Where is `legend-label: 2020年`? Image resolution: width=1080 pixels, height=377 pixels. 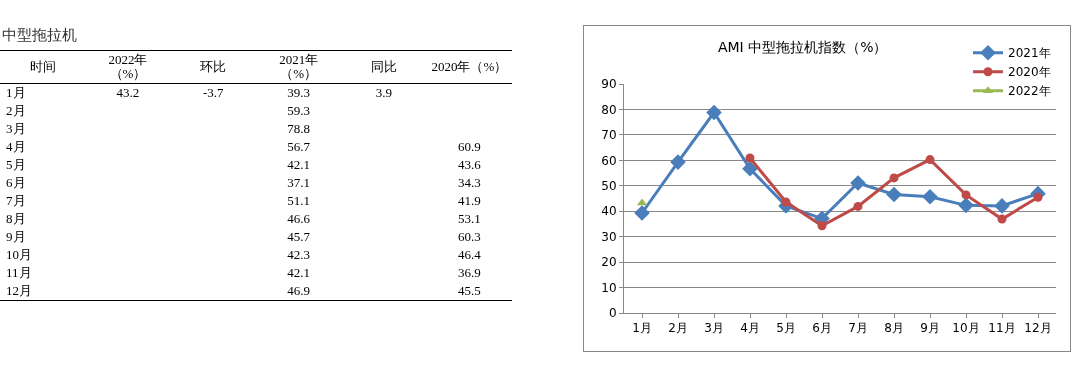
legend-label: 2020年 is located at coordinates (1029, 72).